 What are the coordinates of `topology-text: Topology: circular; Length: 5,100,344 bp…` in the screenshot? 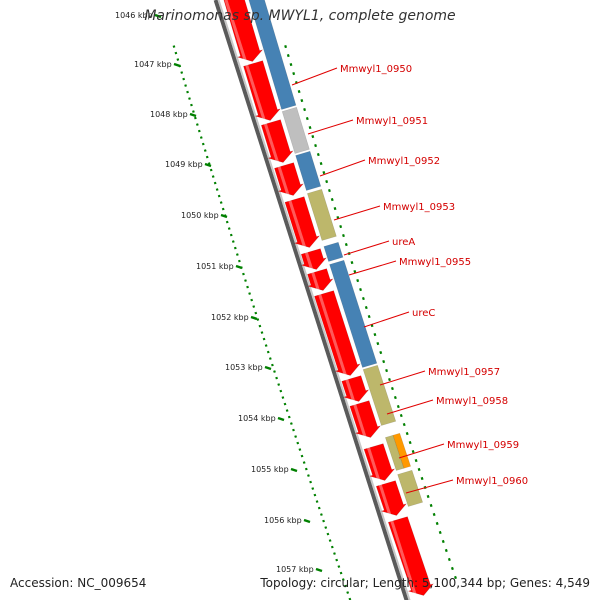 It's located at (425, 583).